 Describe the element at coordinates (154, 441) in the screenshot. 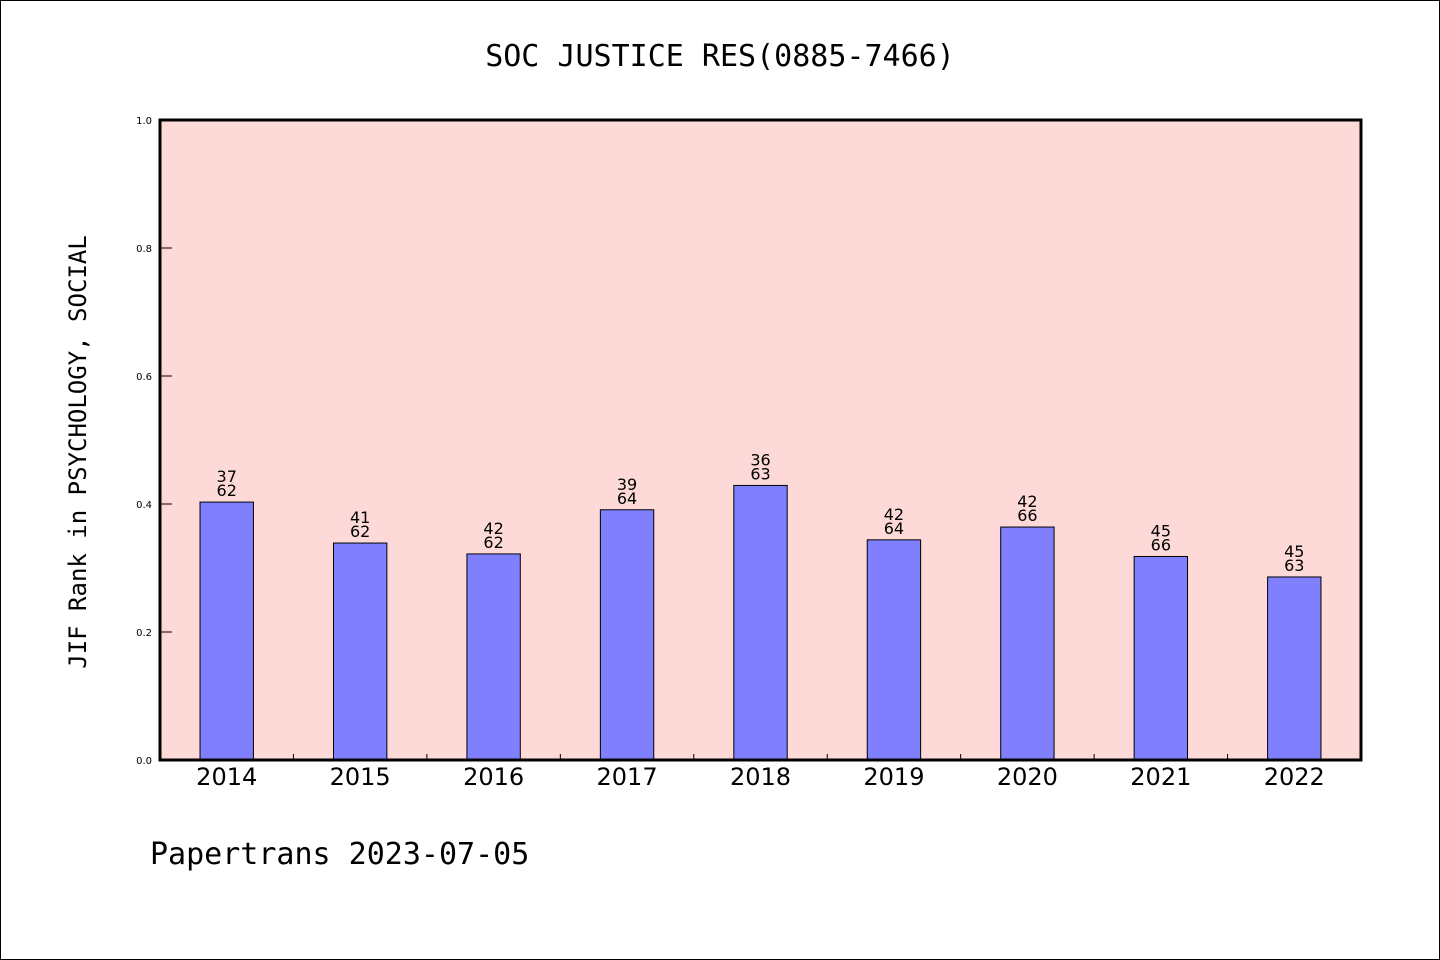

I see `y-axis: 0.0 0.2 0.4 0.6 0.8 1.0` at that location.